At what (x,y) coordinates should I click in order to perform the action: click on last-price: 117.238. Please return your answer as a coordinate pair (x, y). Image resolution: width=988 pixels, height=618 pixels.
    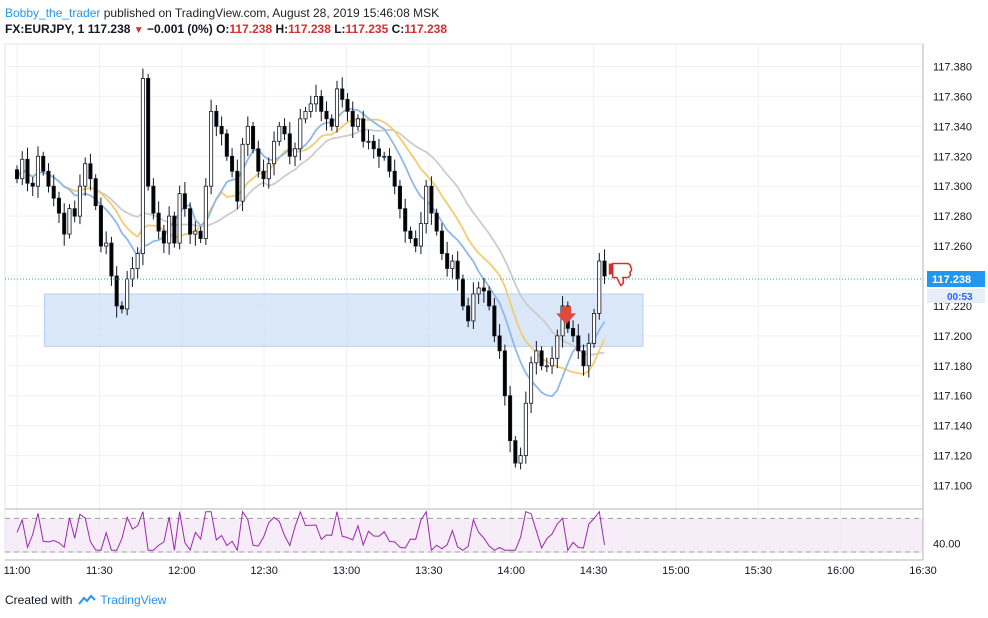
    Looking at the image, I should click on (109, 29).